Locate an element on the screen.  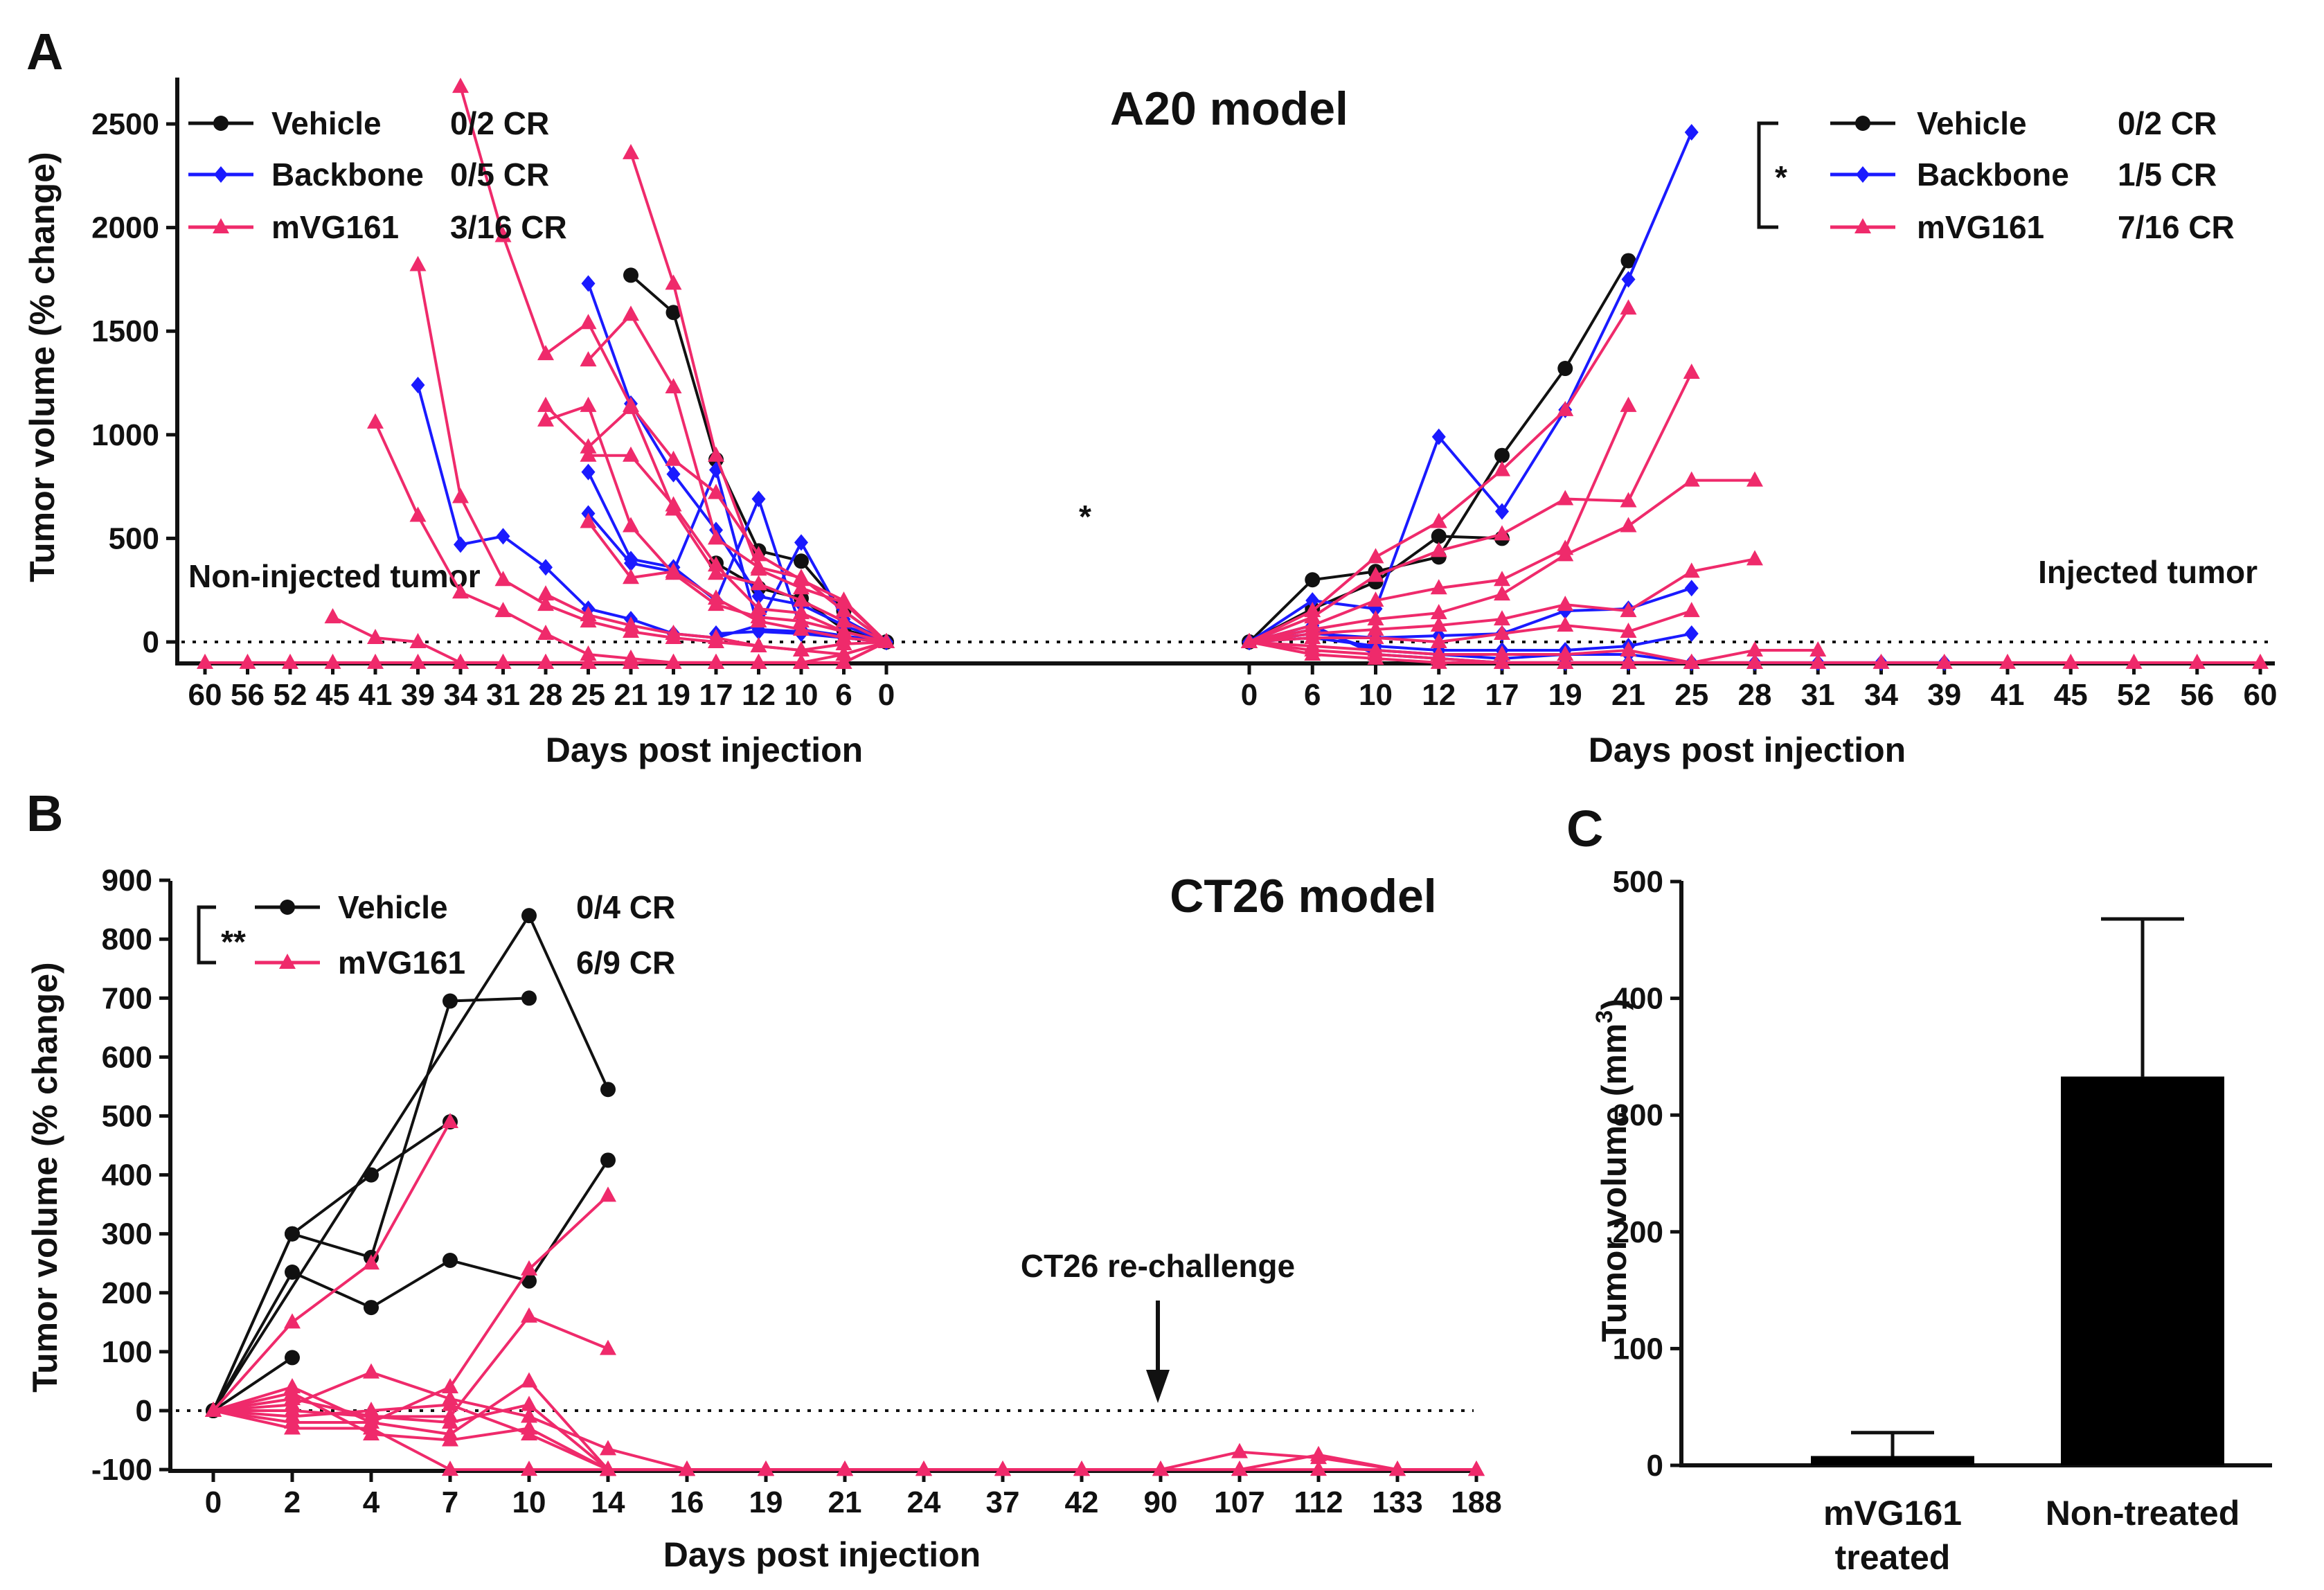
legend-mvg161-marker is located at coordinates (221, 225).